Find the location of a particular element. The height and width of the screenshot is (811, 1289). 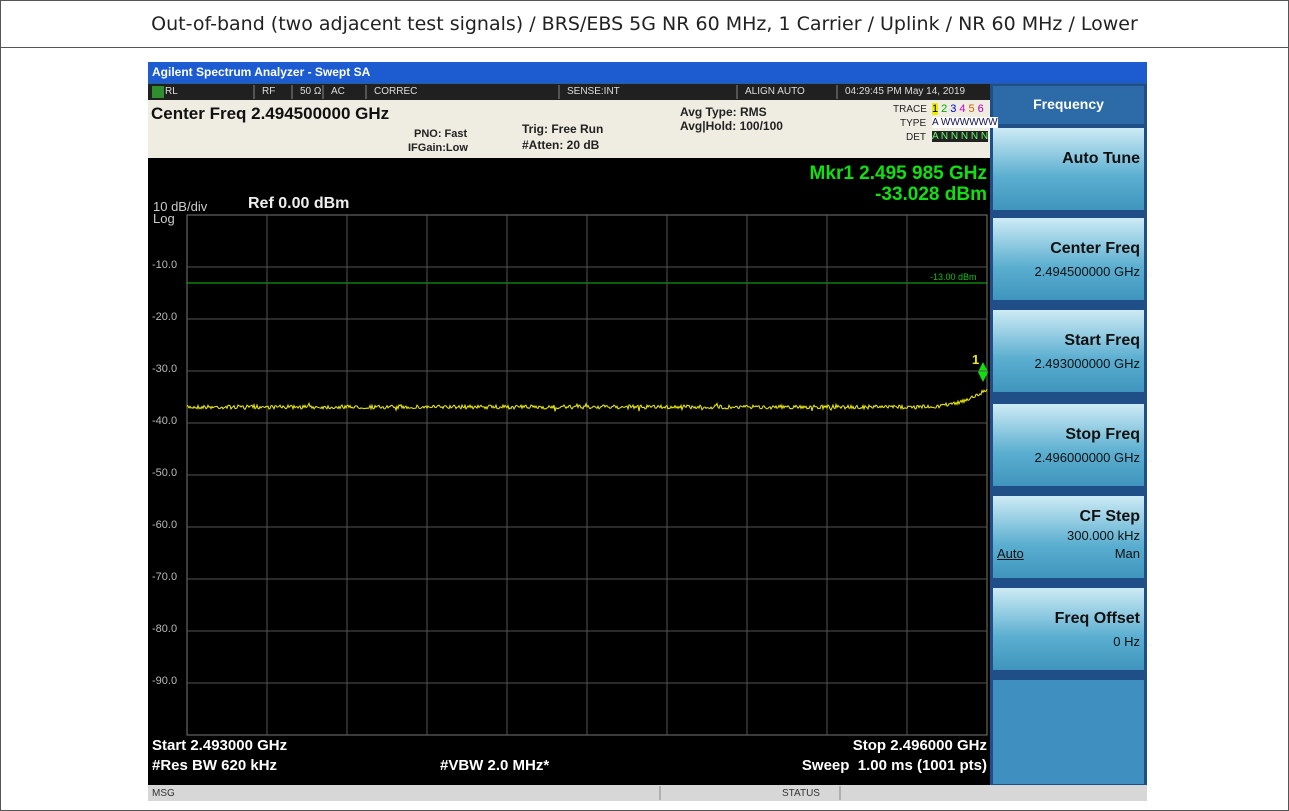

trace-label: TRACE is located at coordinates (910, 109).